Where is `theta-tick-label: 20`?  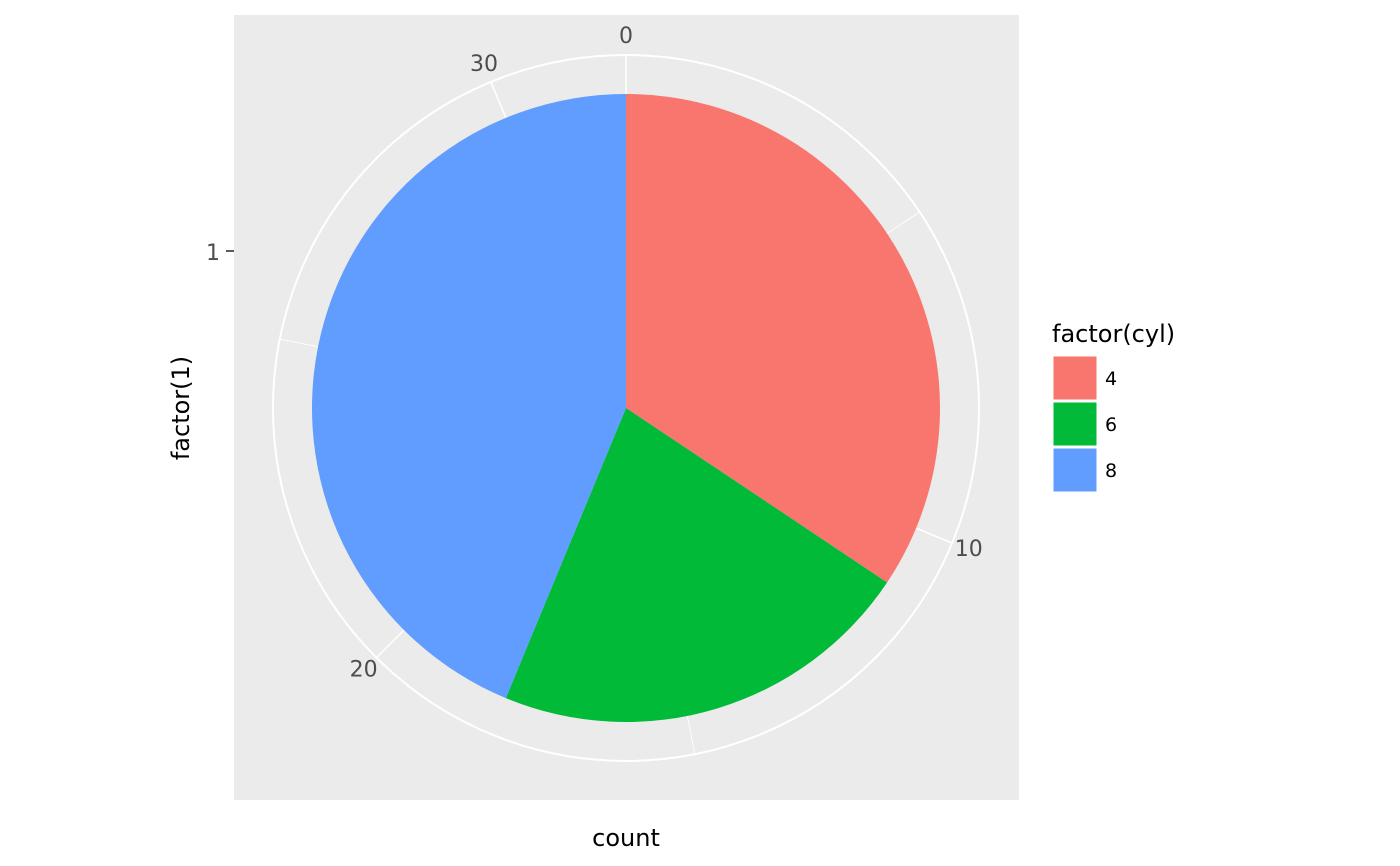
theta-tick-label: 20 is located at coordinates (364, 669).